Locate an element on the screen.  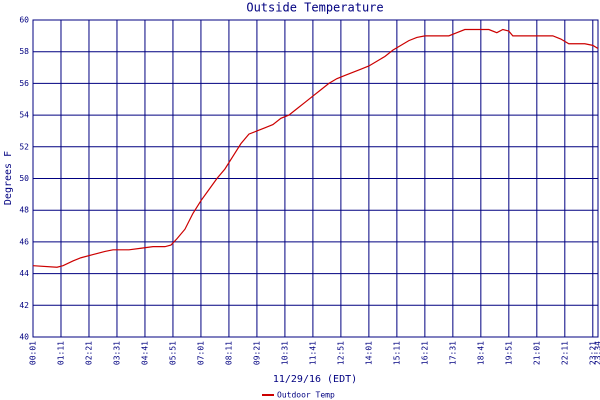
x-tick-label: 01:11 is located at coordinates (60, 353).